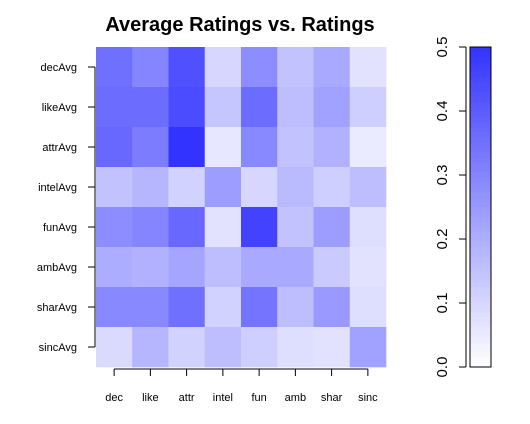 Image resolution: width=530 pixels, height=424 pixels. Describe the element at coordinates (463, 207) in the screenshot. I see `color-legend: 0.0 0.1 0.2 0.3 0.4 0.5` at that location.